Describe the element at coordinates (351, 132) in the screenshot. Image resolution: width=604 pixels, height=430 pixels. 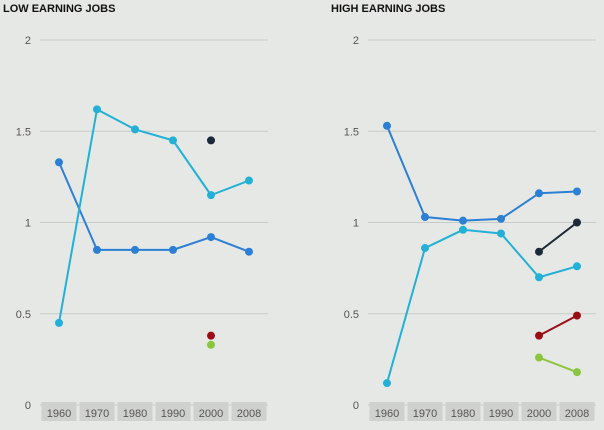
I see `panel-2-y-tick-label: 1.5` at that location.